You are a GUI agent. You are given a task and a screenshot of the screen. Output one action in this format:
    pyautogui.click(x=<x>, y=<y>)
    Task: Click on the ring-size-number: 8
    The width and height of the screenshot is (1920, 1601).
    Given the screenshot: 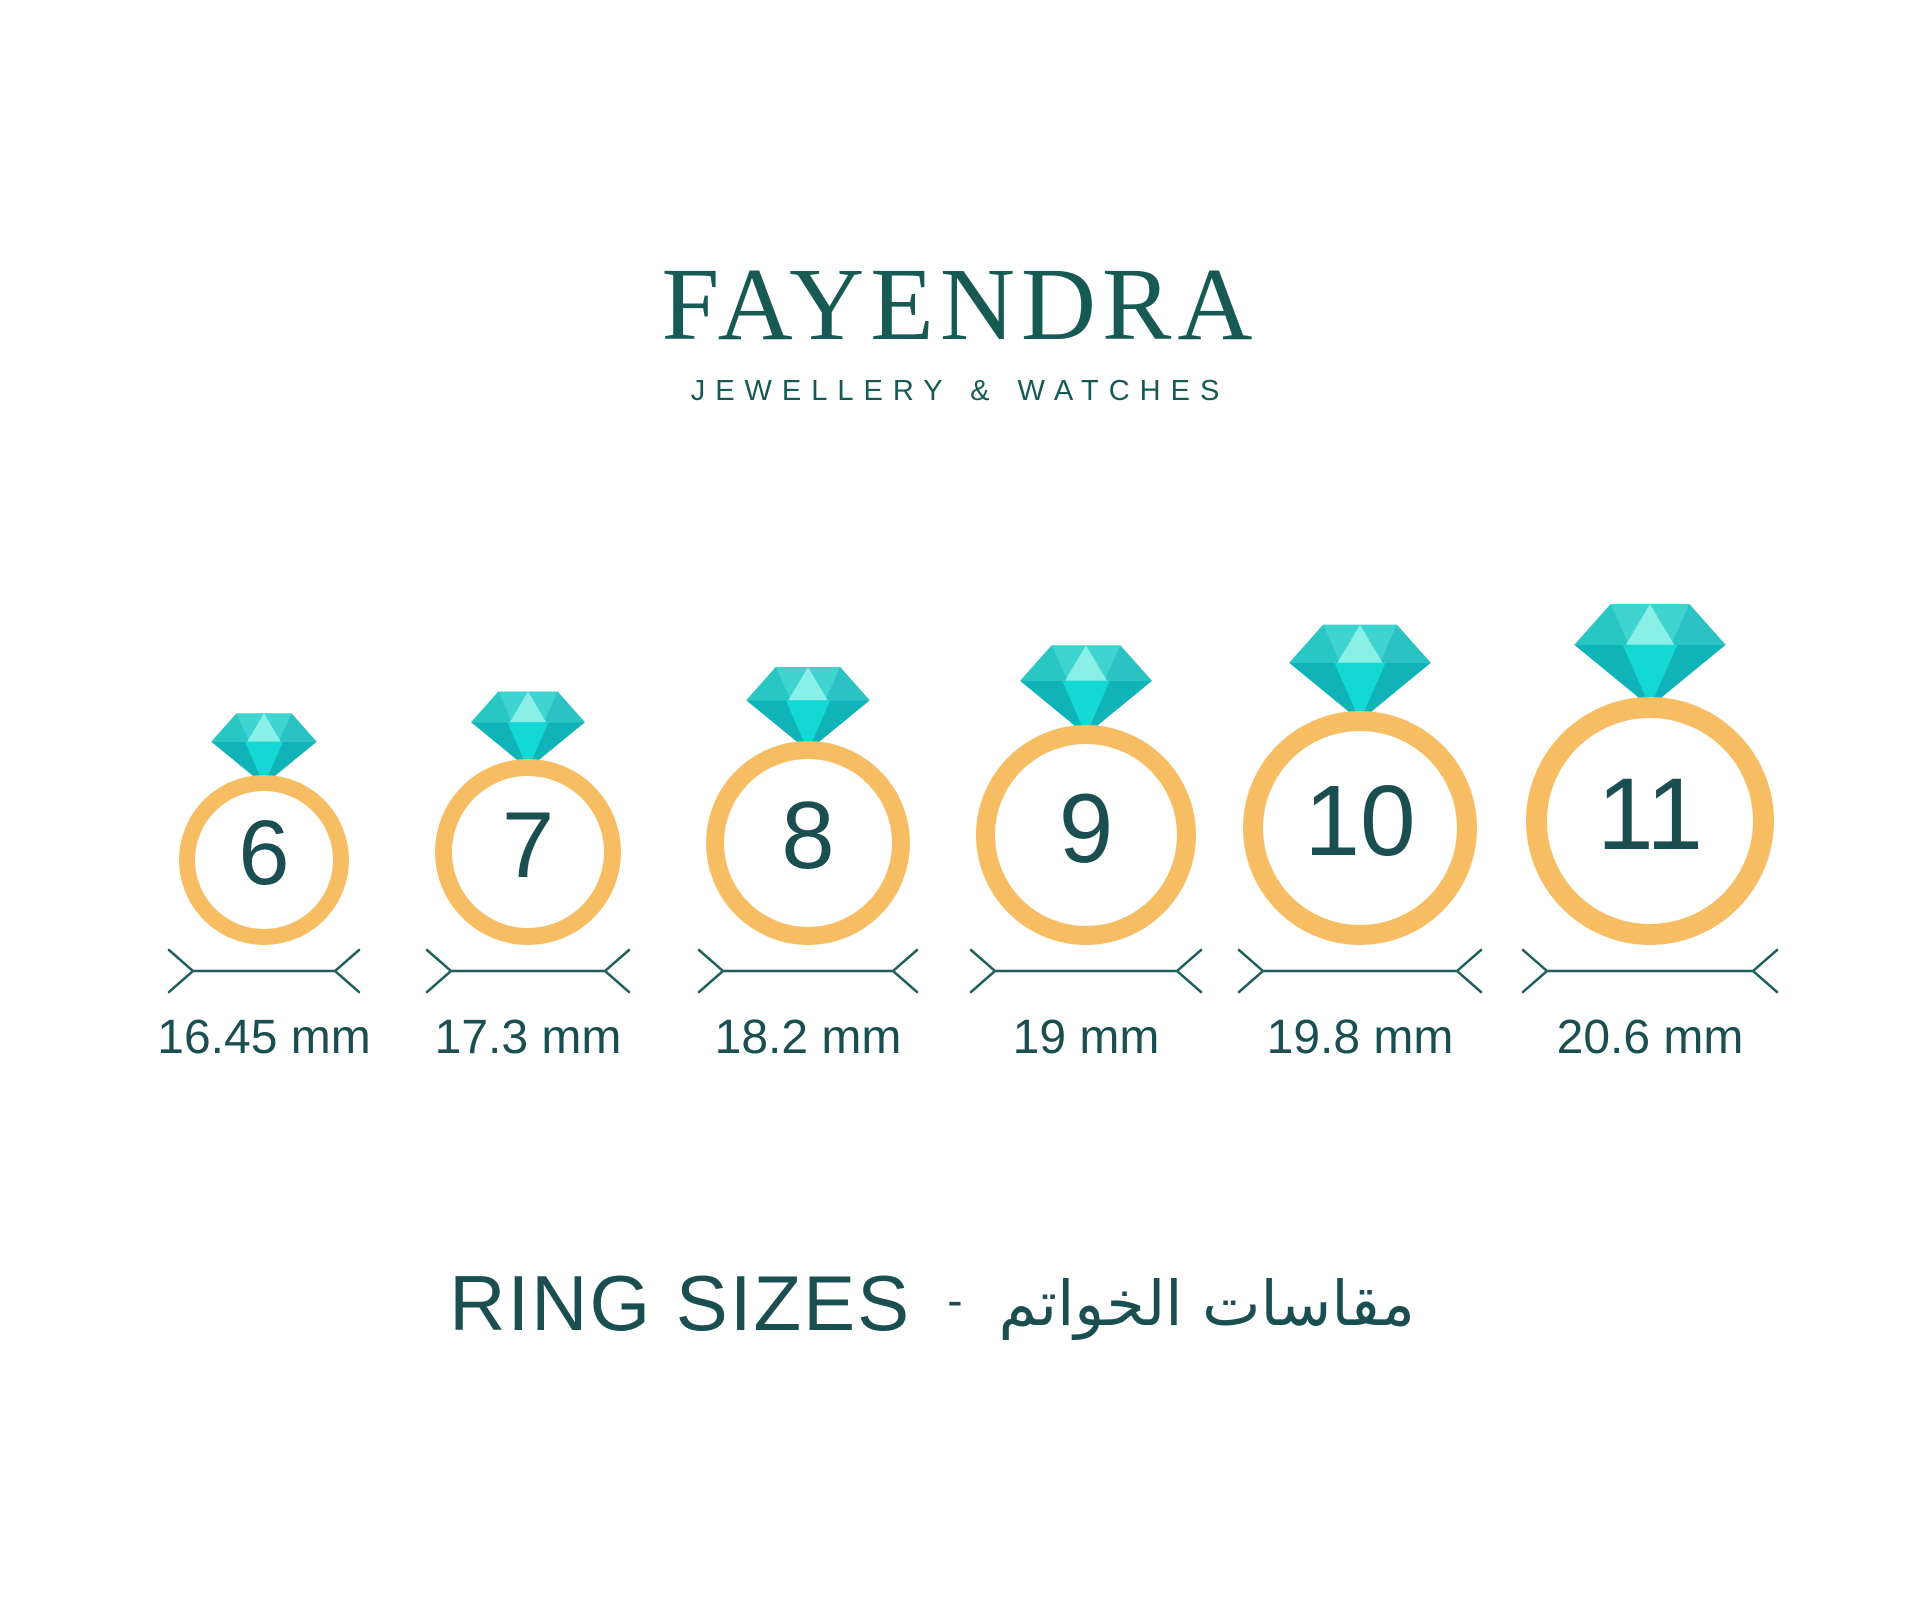 What is the action you would take?
    pyautogui.click(x=808, y=835)
    